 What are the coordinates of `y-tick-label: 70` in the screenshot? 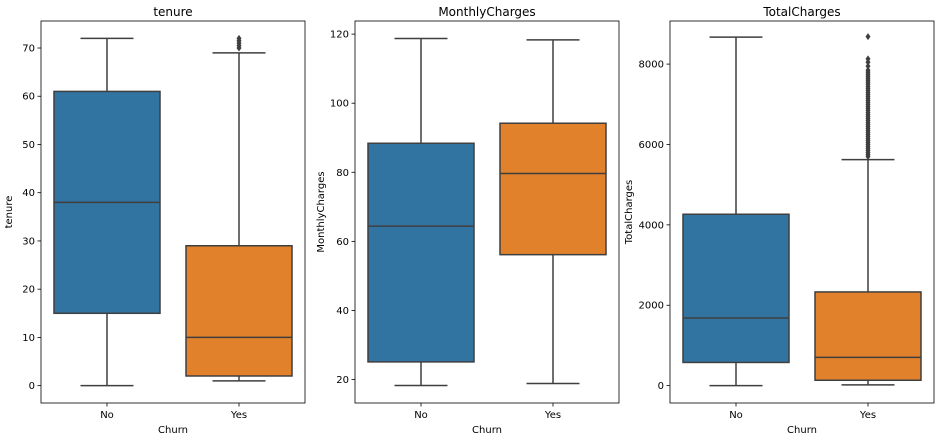 It's located at (28, 49).